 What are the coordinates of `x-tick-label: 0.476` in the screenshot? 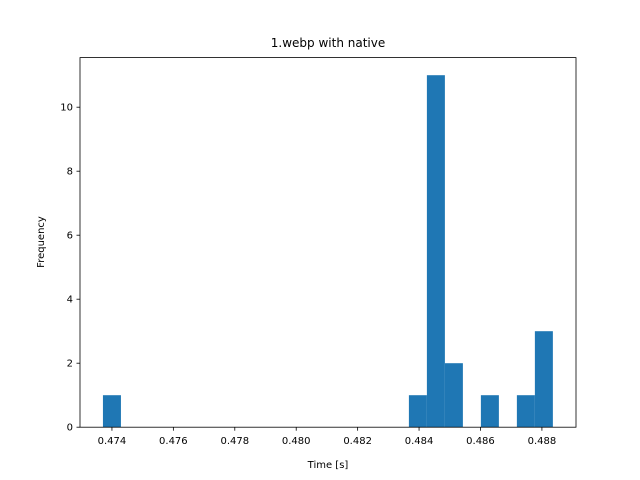 It's located at (173, 441).